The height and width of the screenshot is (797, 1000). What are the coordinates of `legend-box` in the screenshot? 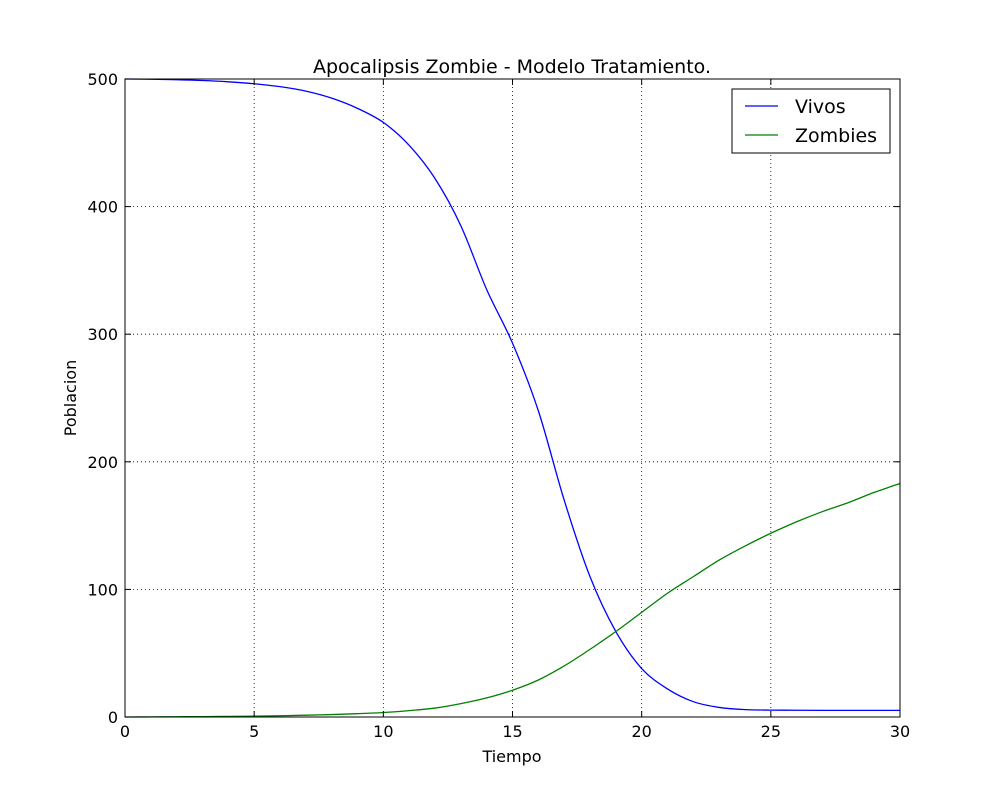 It's located at (811, 121).